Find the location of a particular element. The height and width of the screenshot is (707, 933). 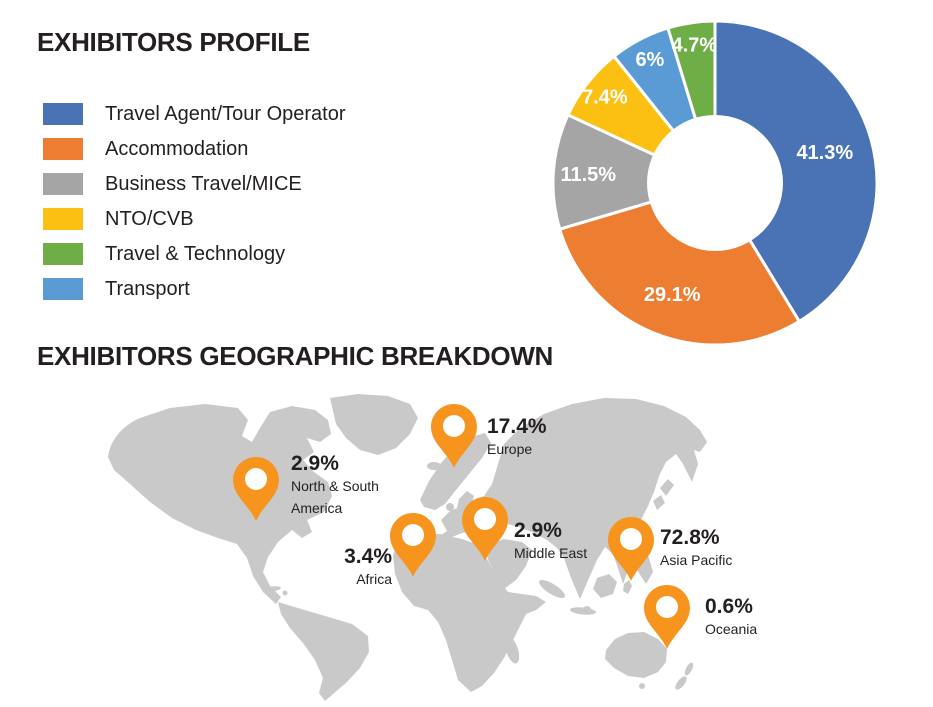

donut-hole is located at coordinates (715, 183).